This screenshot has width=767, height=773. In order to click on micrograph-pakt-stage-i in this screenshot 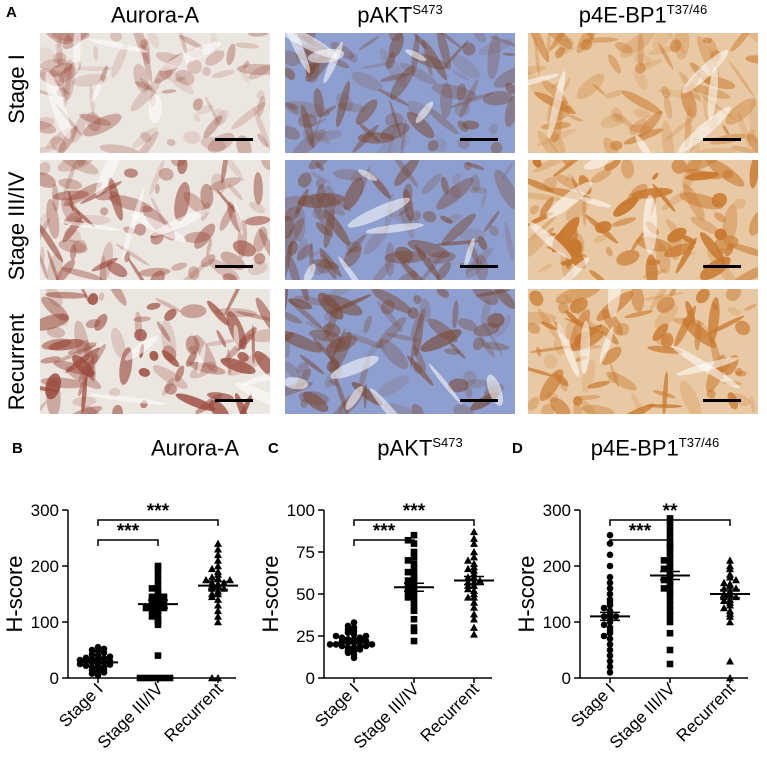, I will do `click(400, 93)`.